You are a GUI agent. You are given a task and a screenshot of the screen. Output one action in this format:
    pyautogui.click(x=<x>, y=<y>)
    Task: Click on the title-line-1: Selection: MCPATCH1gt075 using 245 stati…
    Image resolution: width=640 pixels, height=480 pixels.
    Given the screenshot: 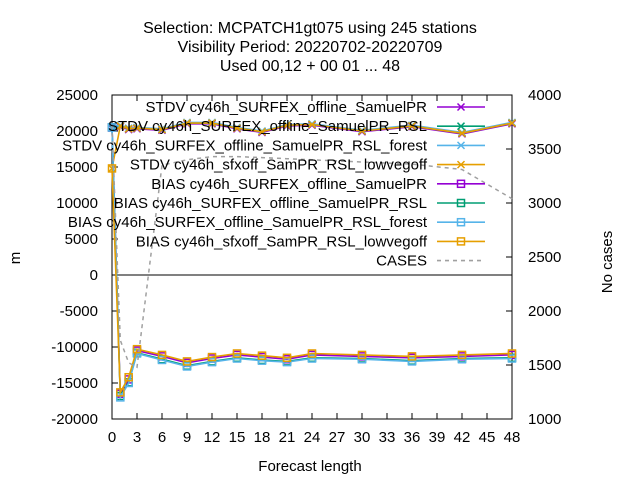 What is the action you would take?
    pyautogui.click(x=310, y=28)
    